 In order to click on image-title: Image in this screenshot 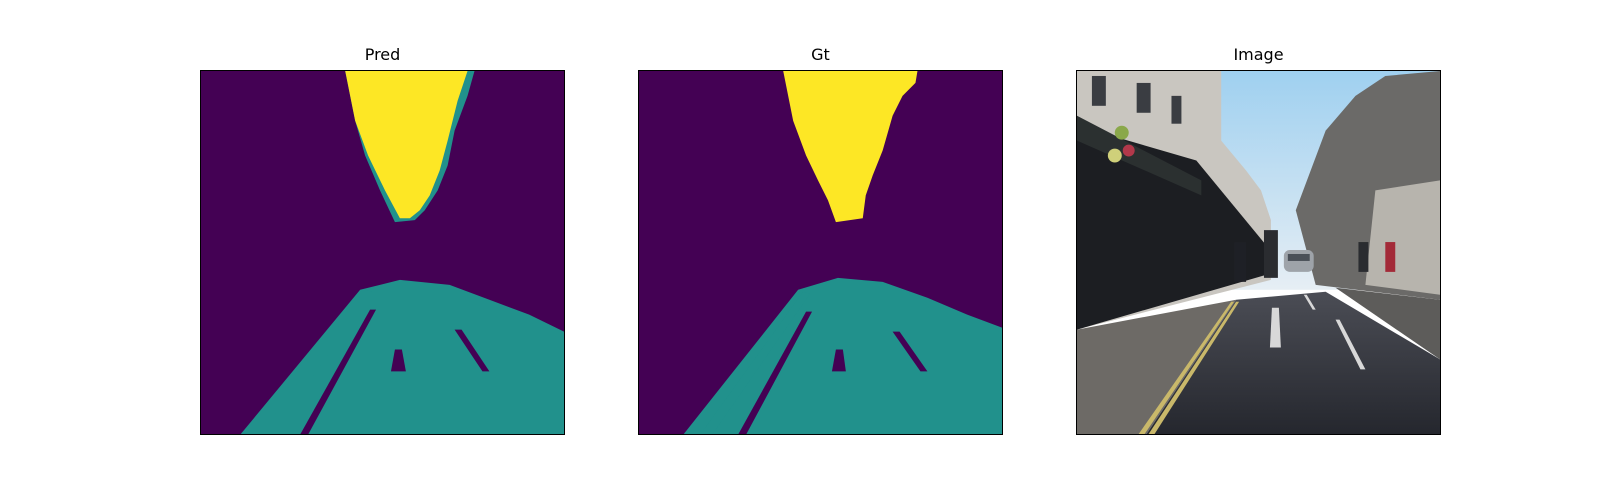, I will do `click(1258, 54)`.